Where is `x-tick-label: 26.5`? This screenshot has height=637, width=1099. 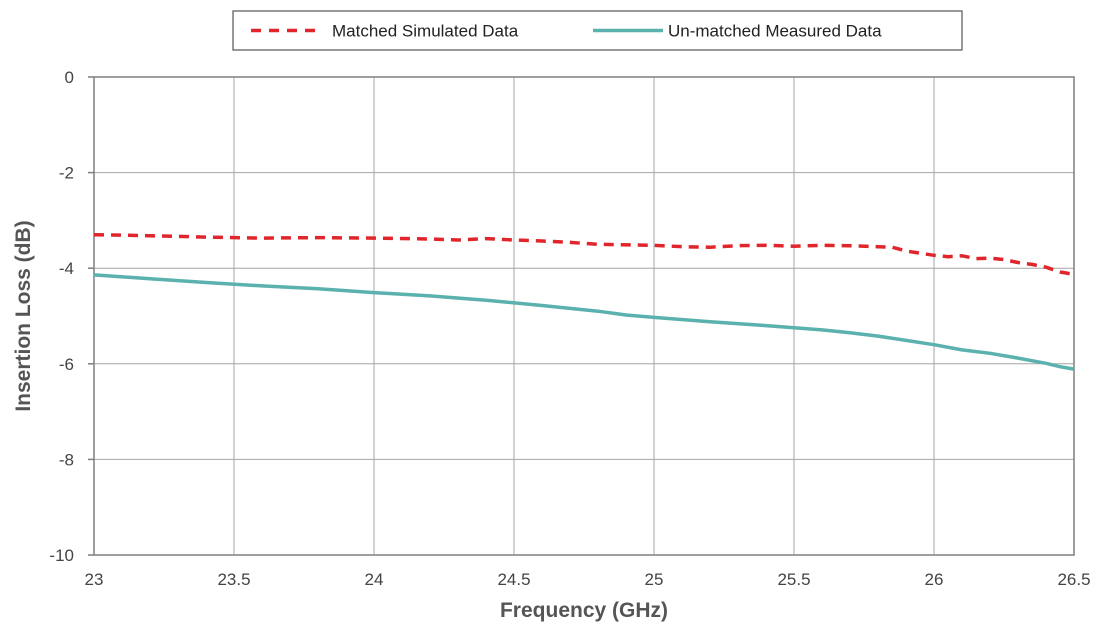 x-tick-label: 26.5 is located at coordinates (1073, 579).